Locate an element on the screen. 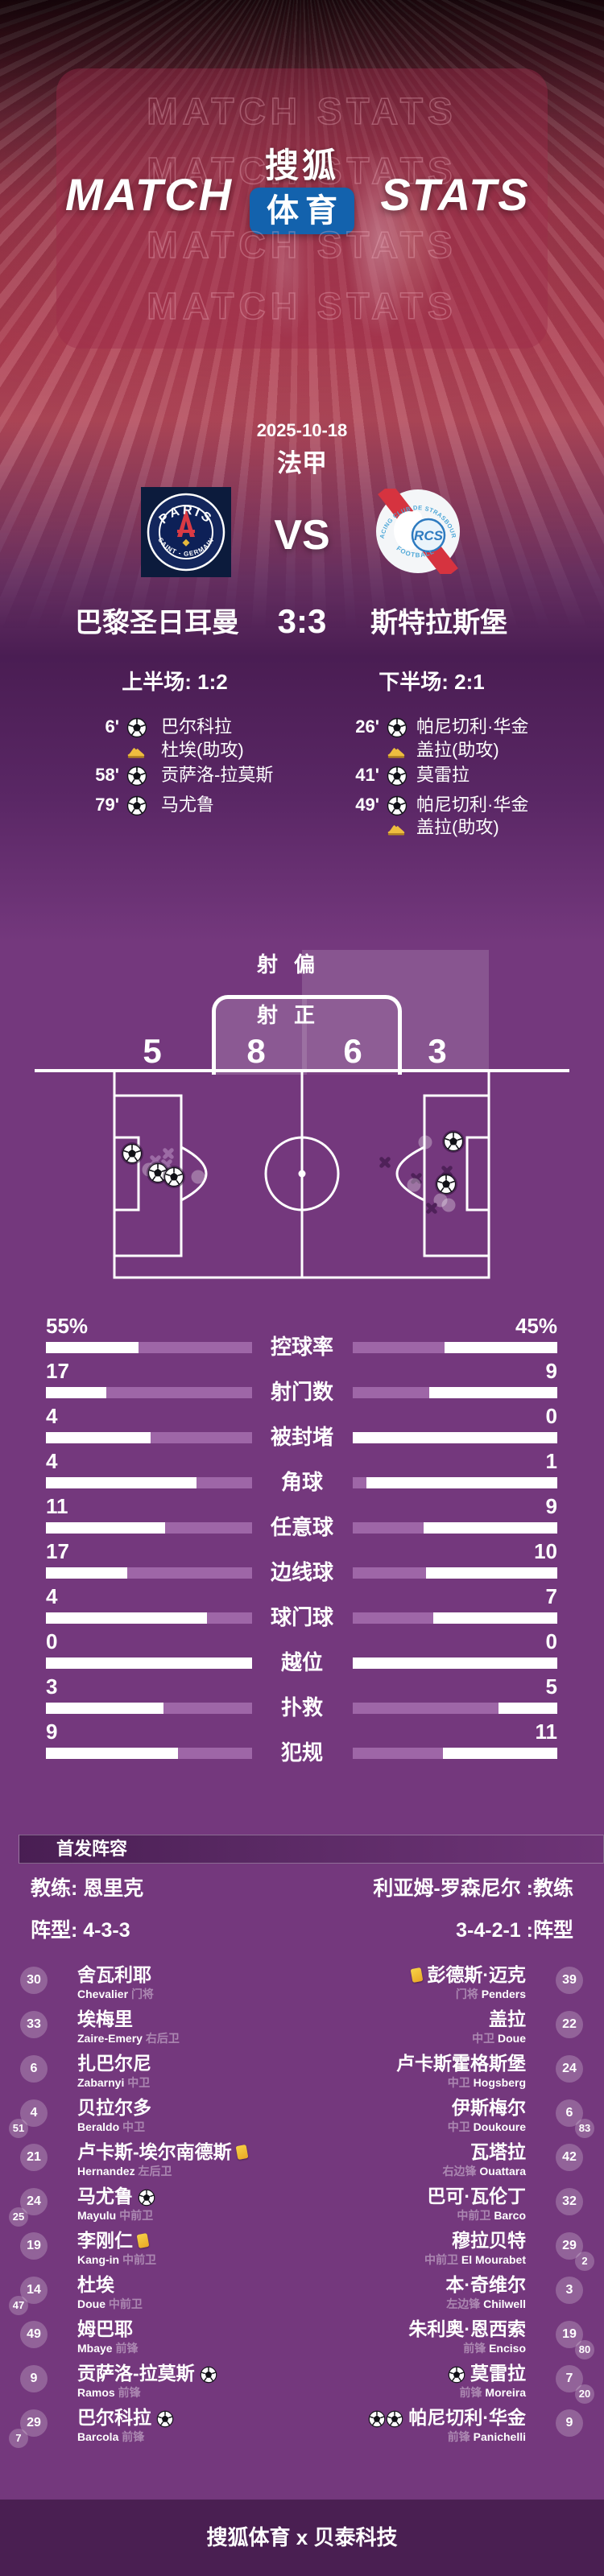 This screenshot has height=2576, width=604. player-name-en: 前锋 Moreira is located at coordinates (492, 2392).